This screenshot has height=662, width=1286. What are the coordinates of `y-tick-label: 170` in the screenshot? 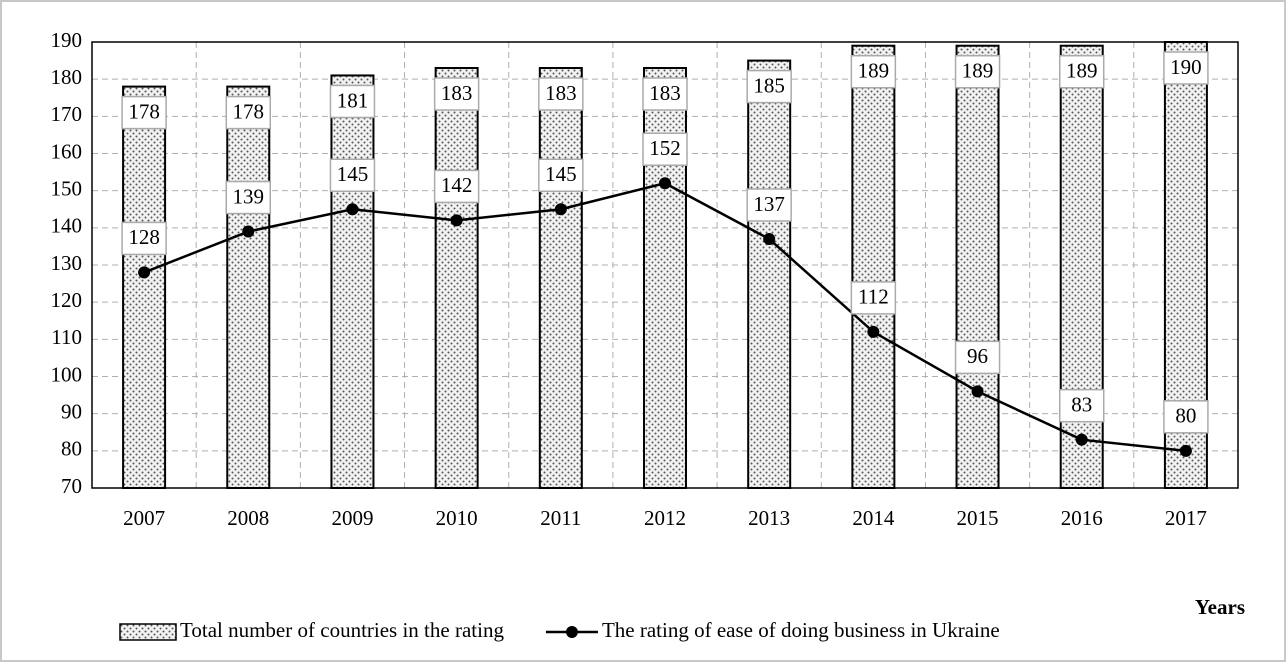 It's located at (67, 114).